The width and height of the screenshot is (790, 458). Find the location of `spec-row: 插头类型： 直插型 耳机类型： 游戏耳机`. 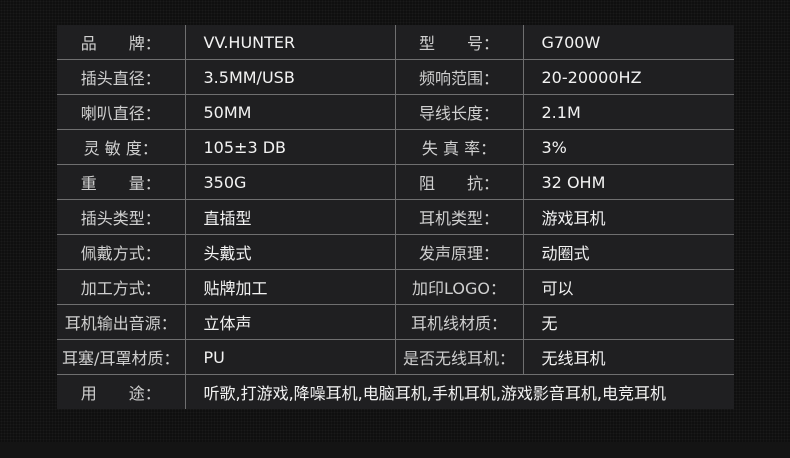

spec-row: 插头类型： 直插型 耳机类型： 游戏耳机 is located at coordinates (395, 217).